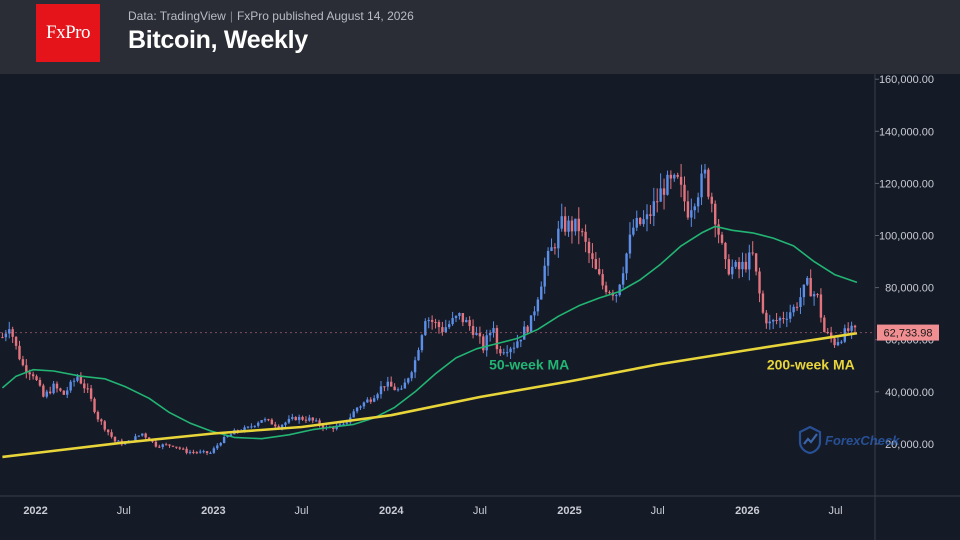 This screenshot has height=540, width=960. I want to click on x-tick-label: 2022, so click(35, 511).